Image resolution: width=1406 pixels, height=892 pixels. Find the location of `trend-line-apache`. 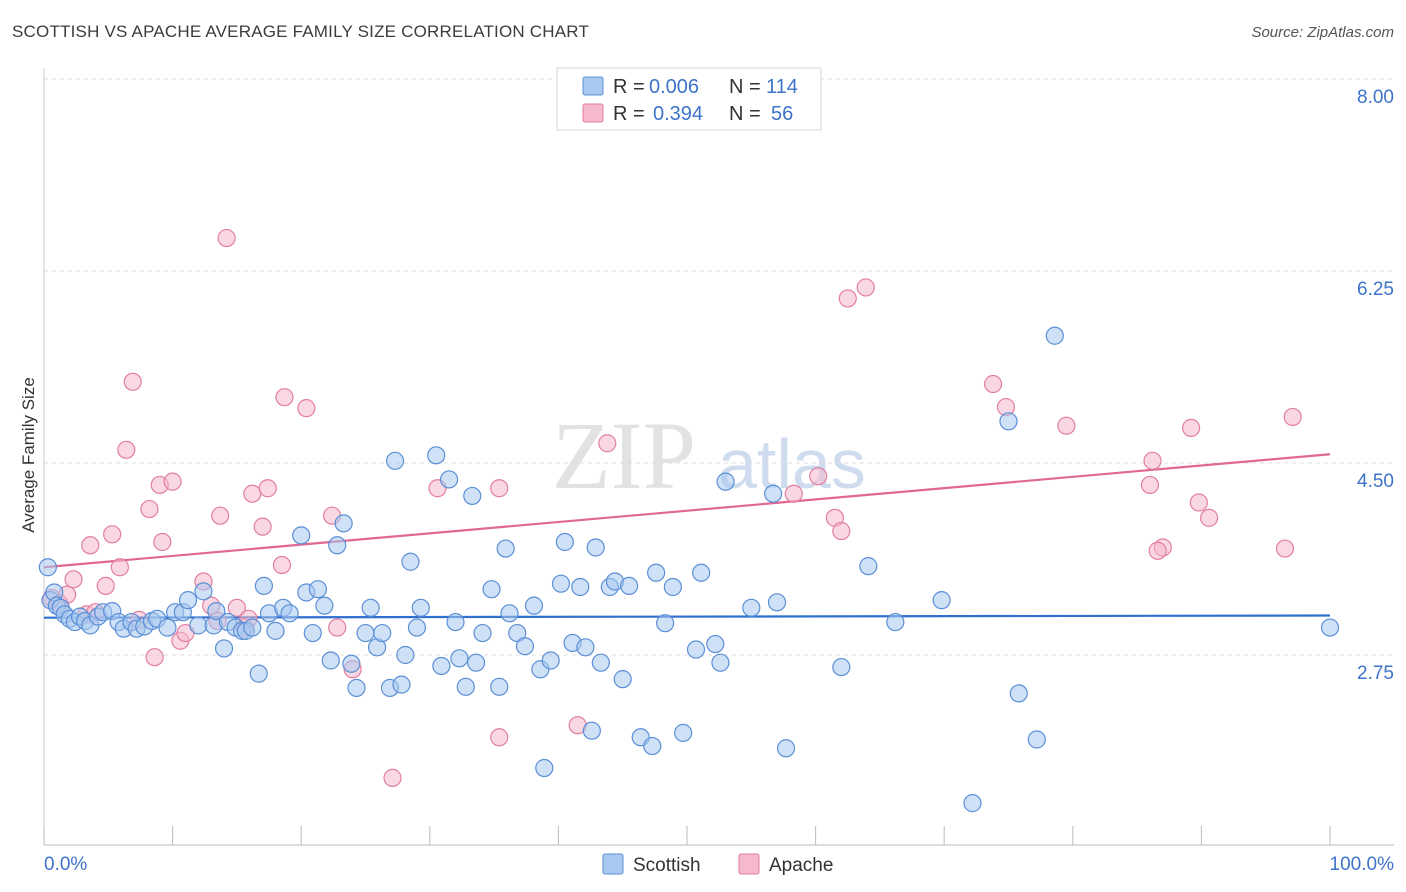

trend-line-apache is located at coordinates (687, 511).